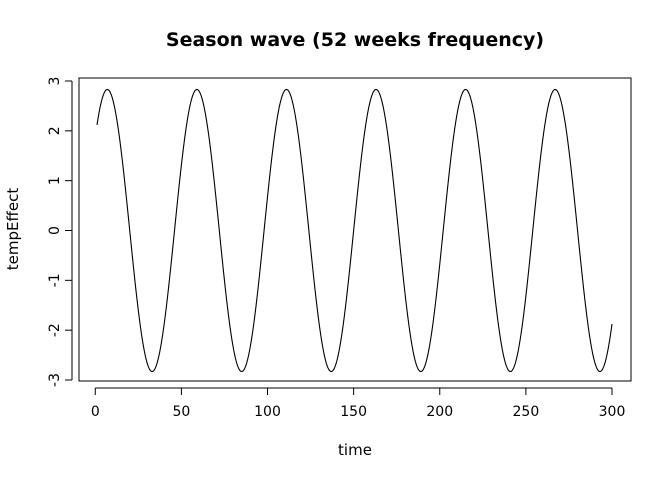 The height and width of the screenshot is (480, 672). What do you see at coordinates (95, 412) in the screenshot?
I see `x-tick-label: 0` at bounding box center [95, 412].